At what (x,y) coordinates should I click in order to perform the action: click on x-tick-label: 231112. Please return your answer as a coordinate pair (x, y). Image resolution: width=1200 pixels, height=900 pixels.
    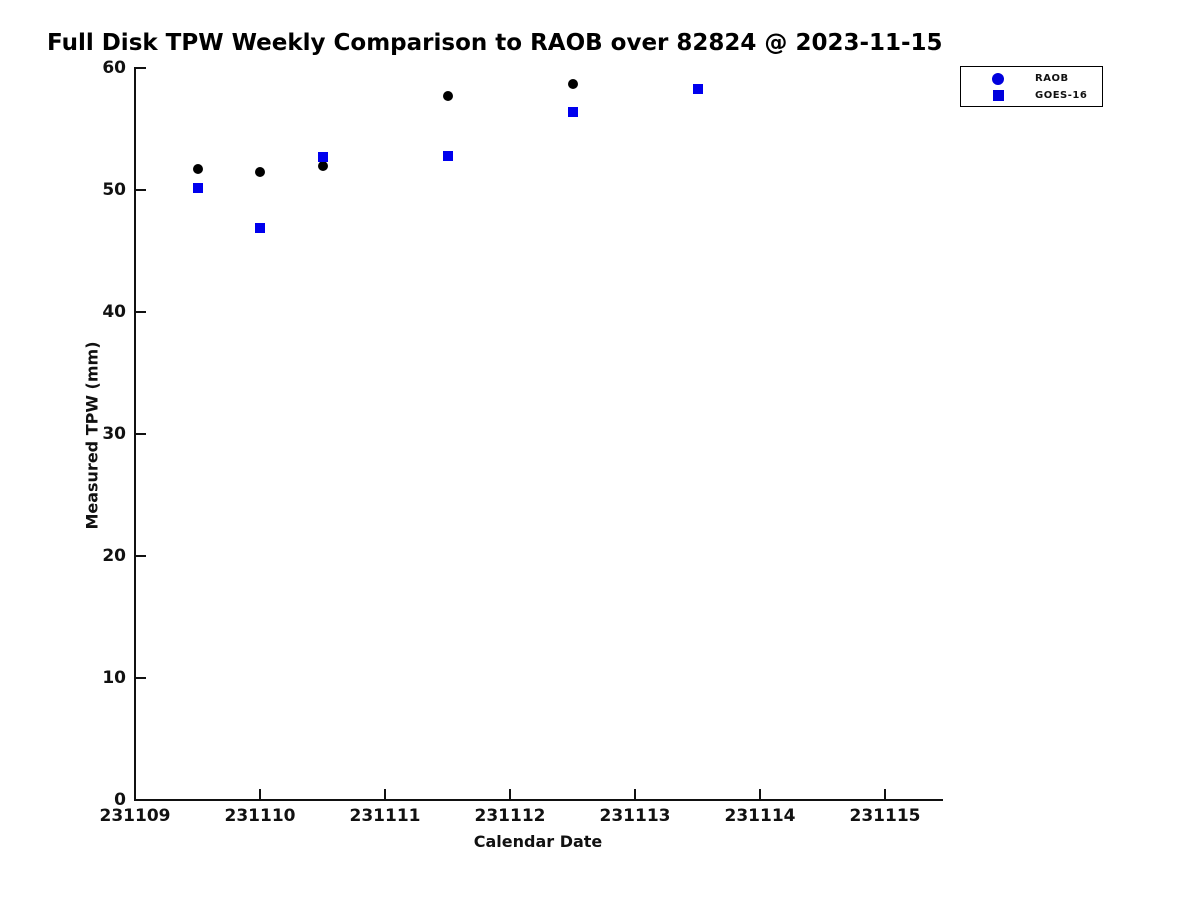
    Looking at the image, I should click on (510, 816).